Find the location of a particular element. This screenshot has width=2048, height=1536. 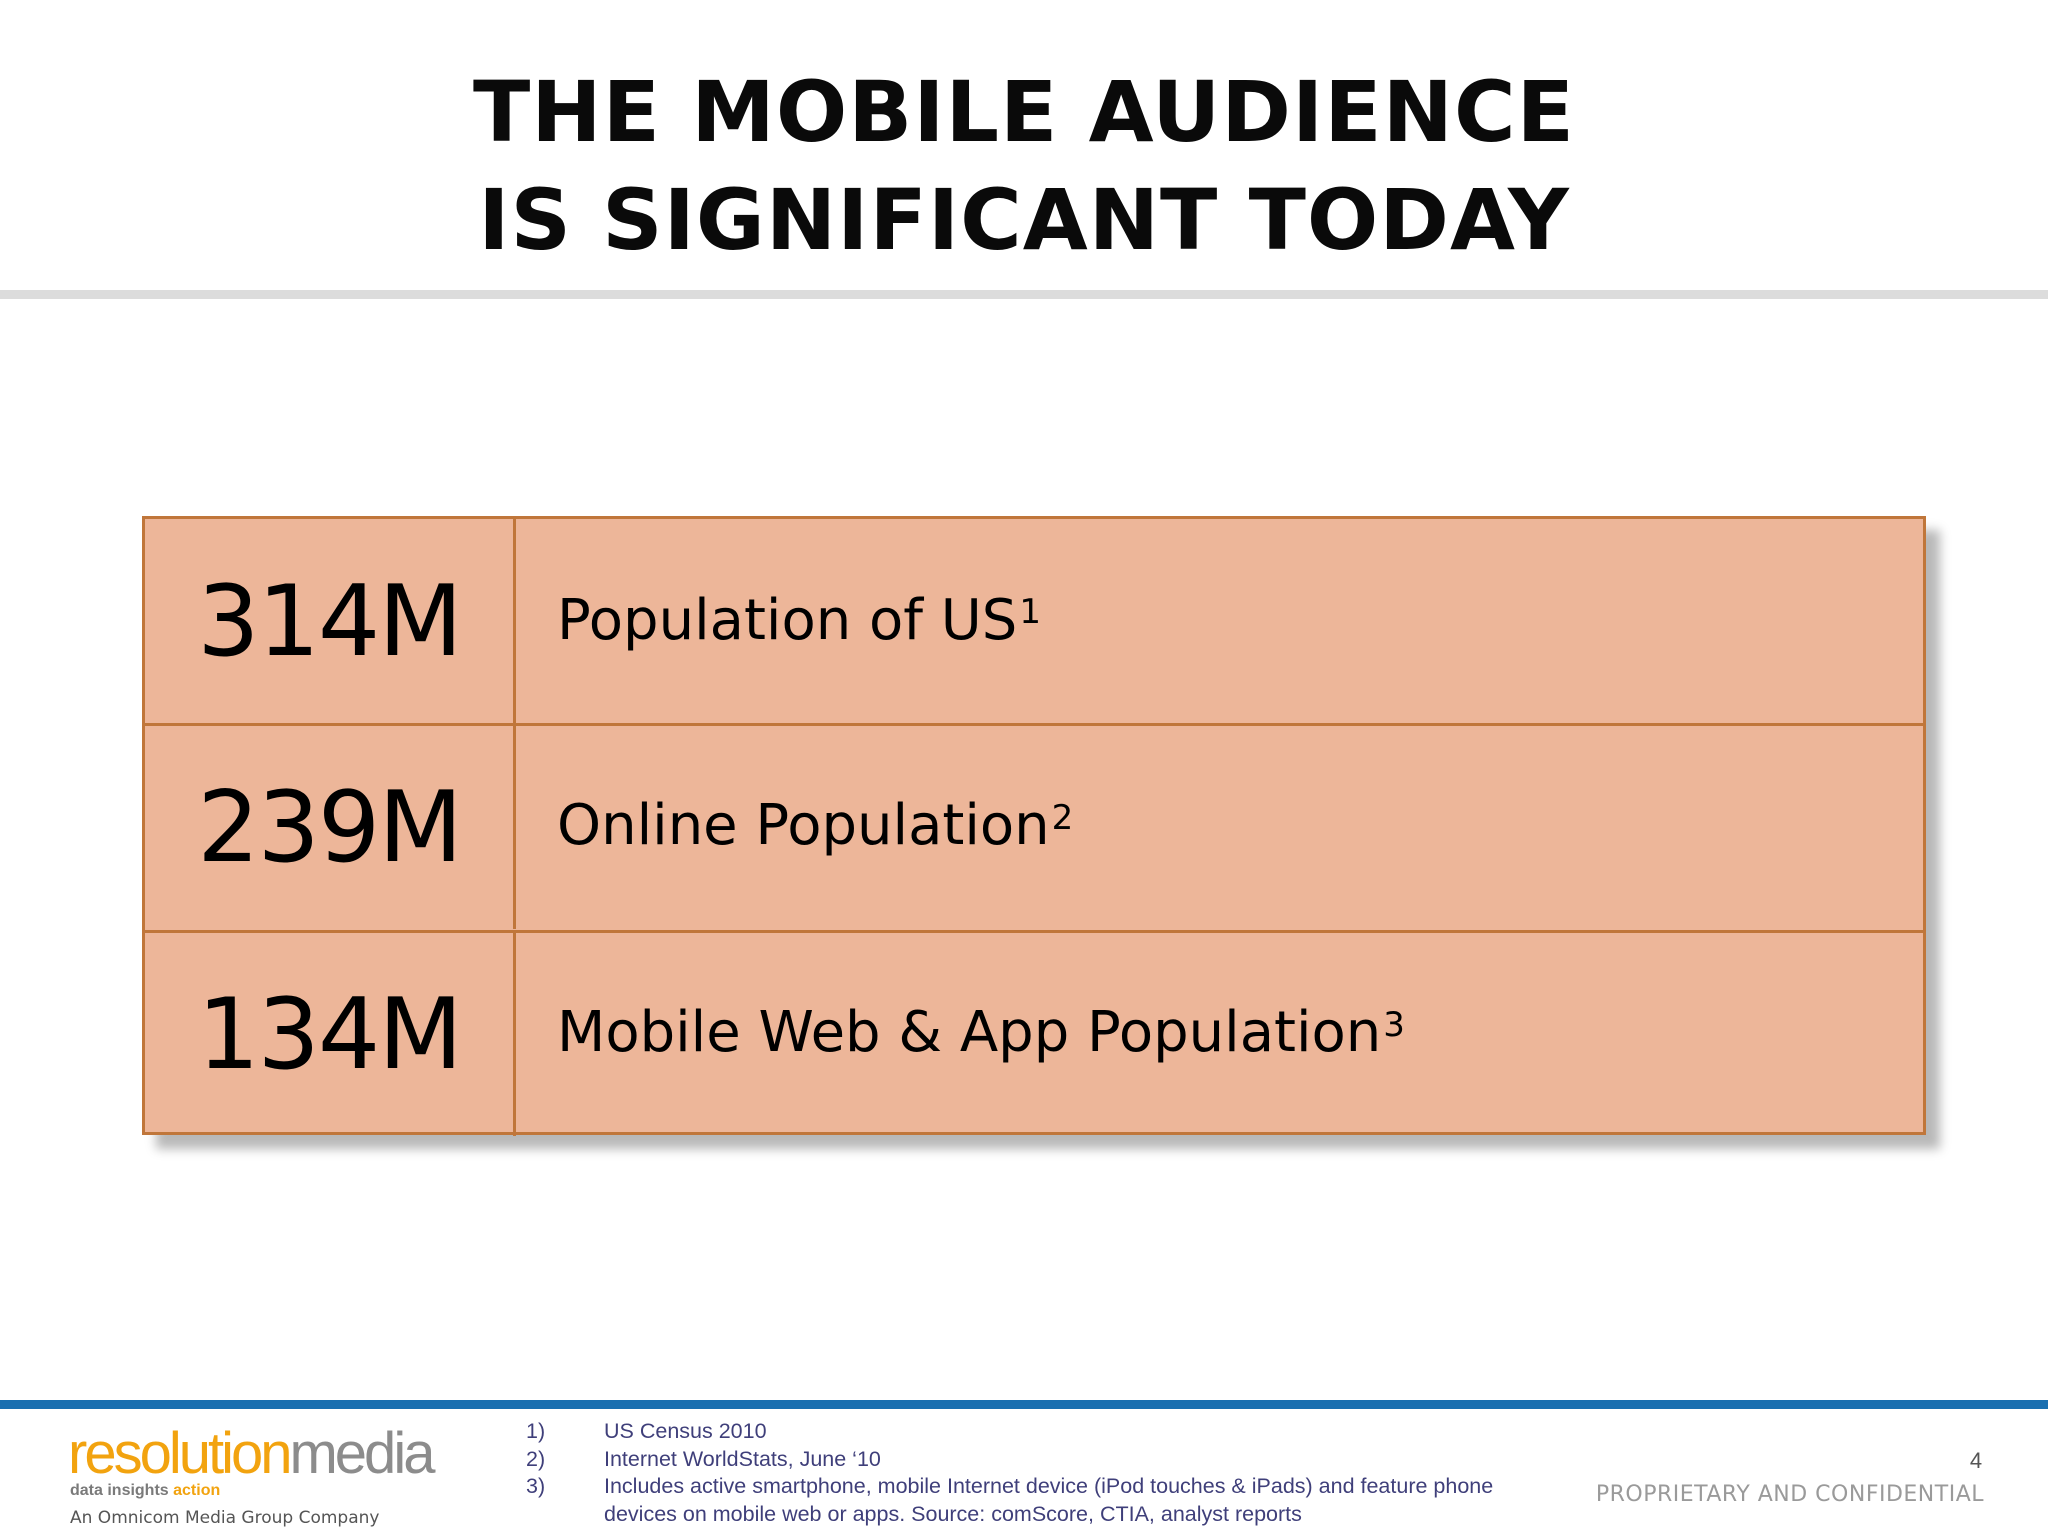

logo-tagline-part1: data insights is located at coordinates (122, 1490).